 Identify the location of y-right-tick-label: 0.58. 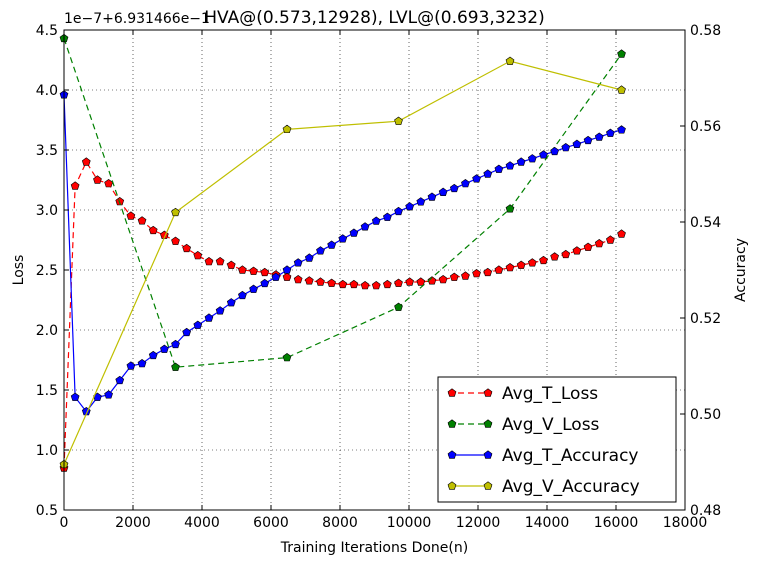
(705, 31).